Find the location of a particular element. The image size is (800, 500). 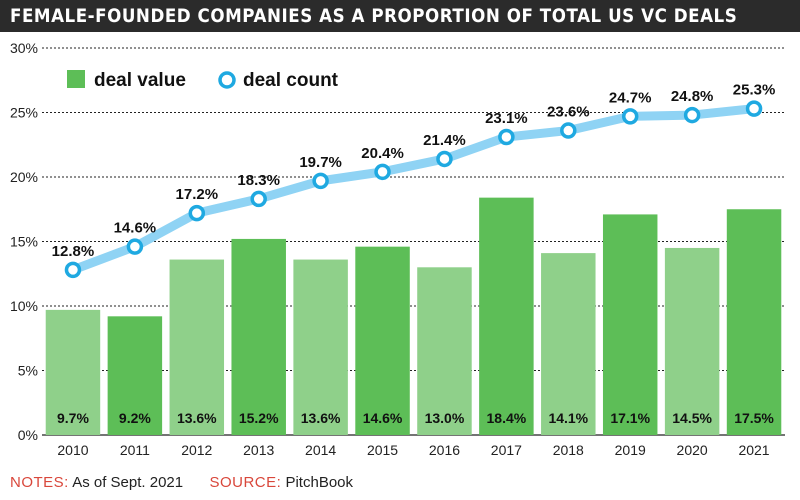

source-text: PitchBook is located at coordinates (319, 482).